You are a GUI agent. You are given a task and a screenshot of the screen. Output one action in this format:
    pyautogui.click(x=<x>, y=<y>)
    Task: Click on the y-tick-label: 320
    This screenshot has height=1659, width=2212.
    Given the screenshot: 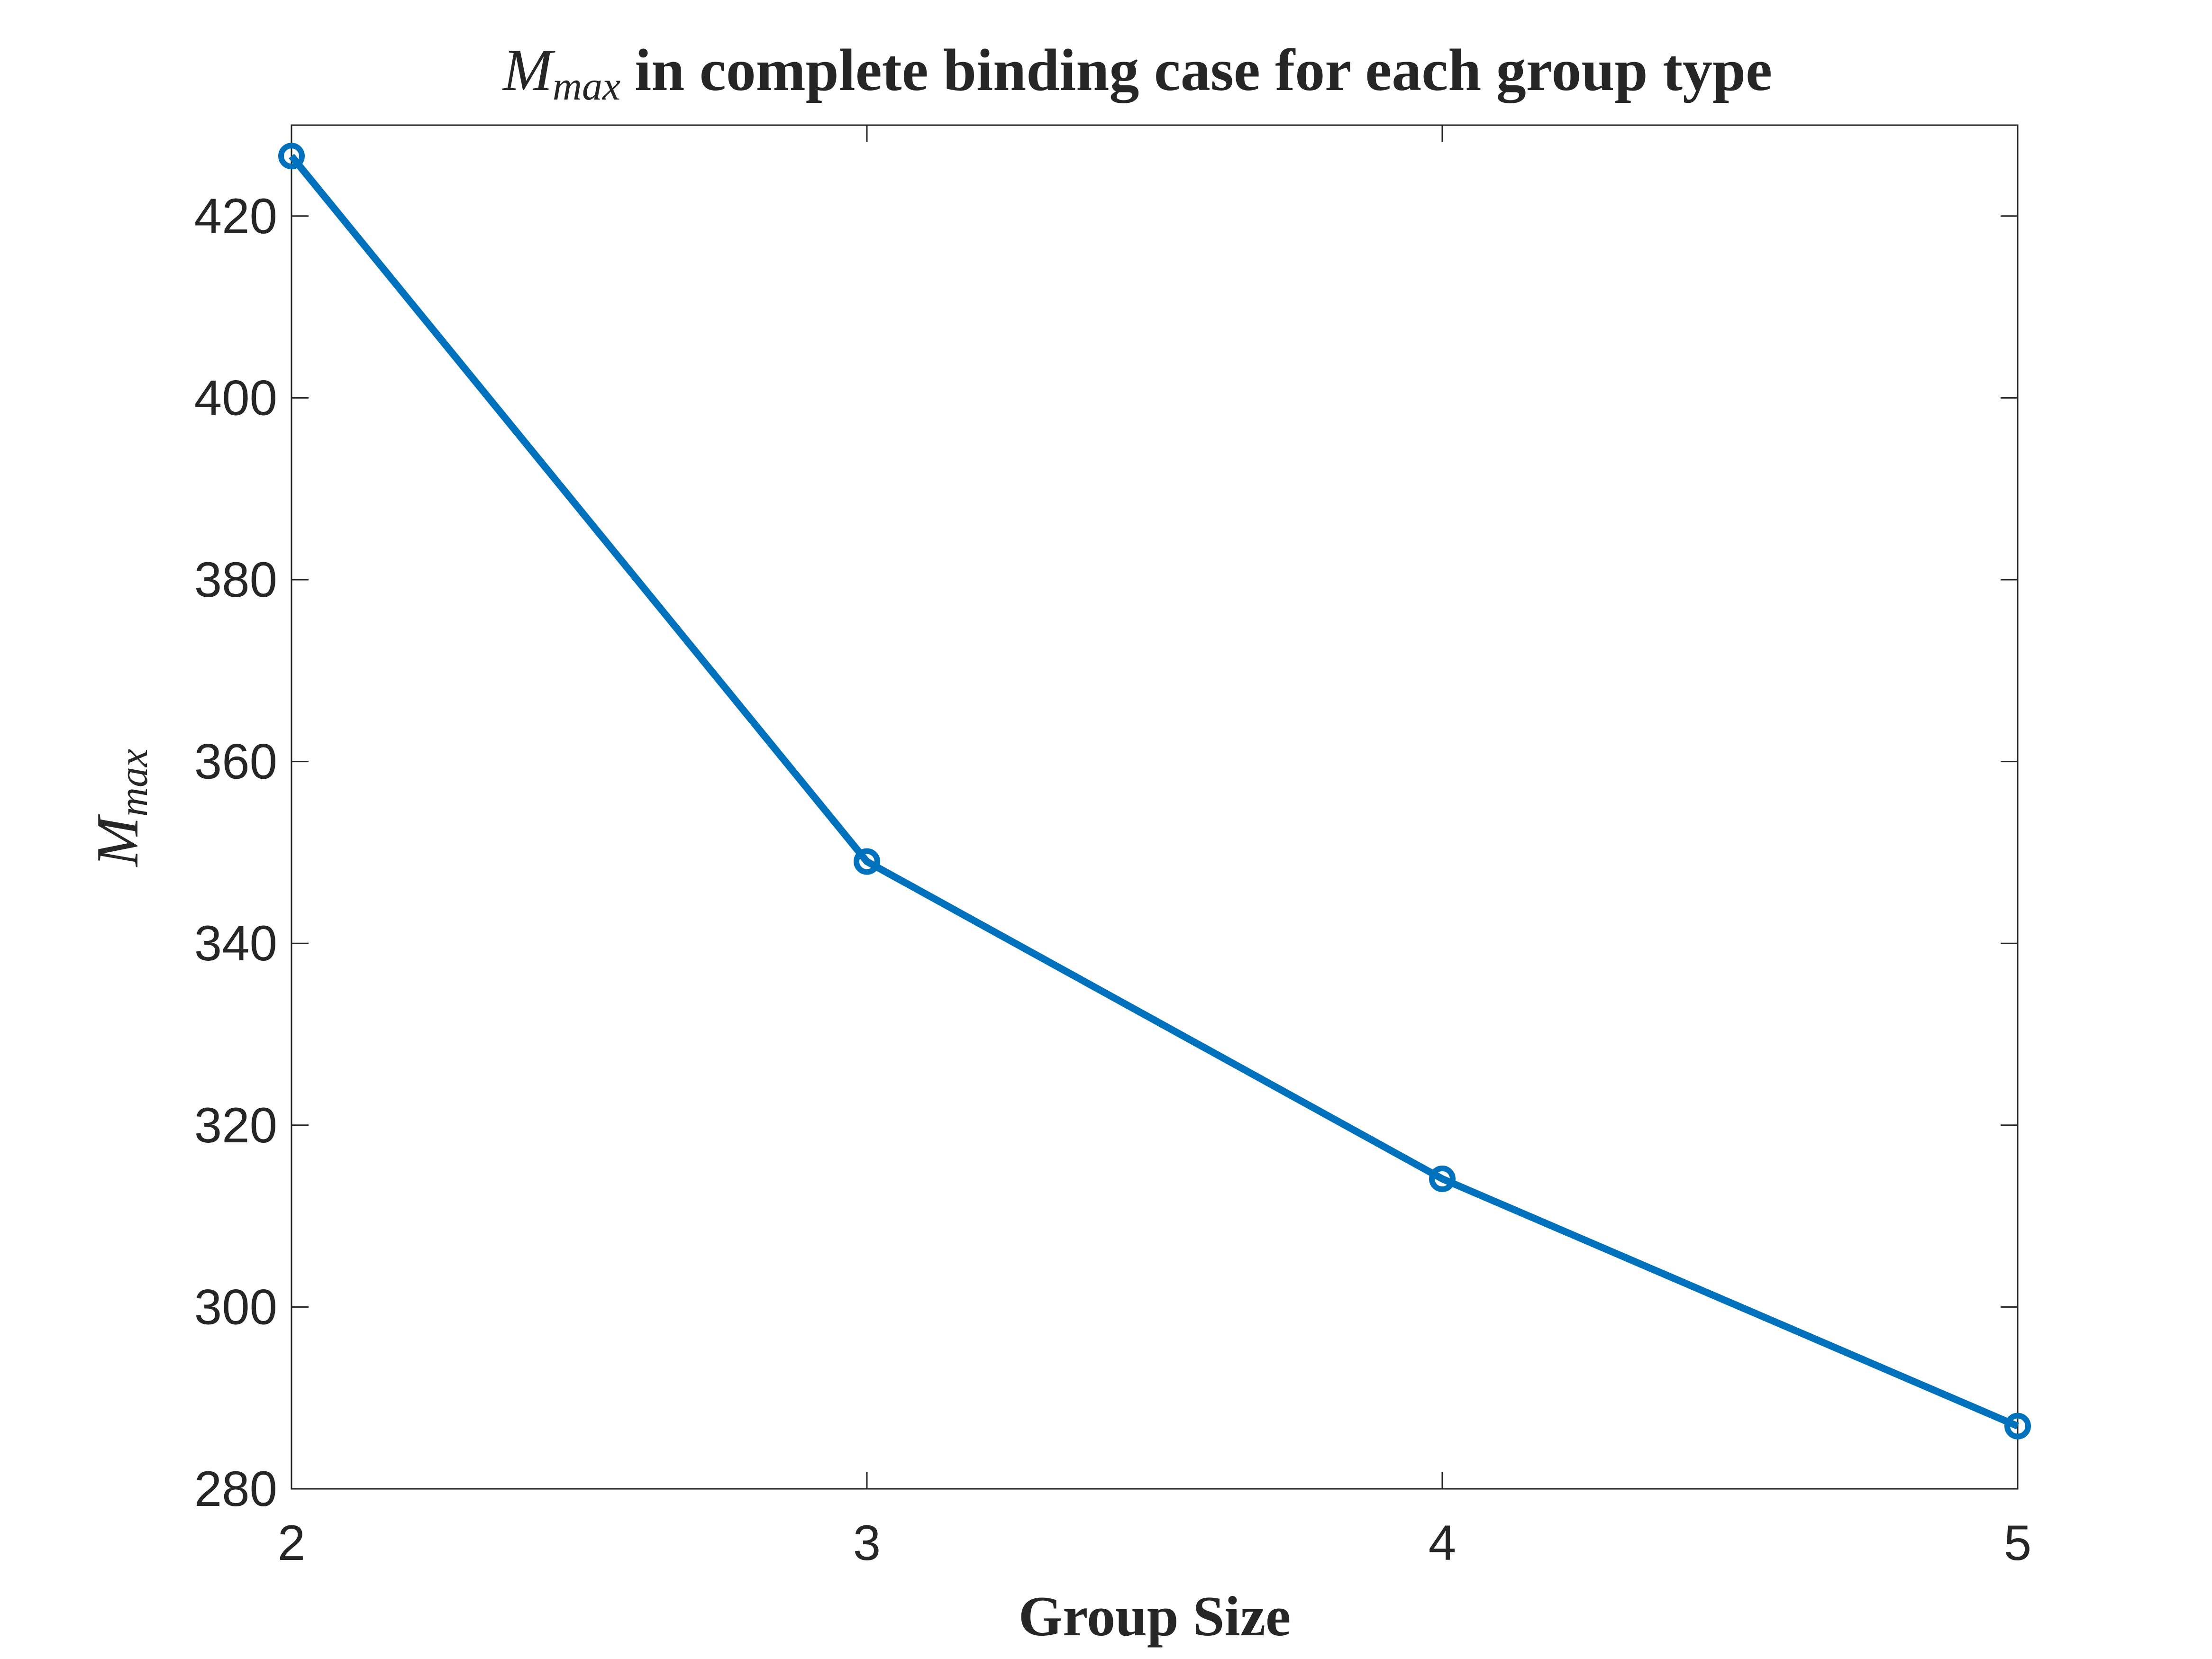 What is the action you would take?
    pyautogui.click(x=235, y=1125)
    